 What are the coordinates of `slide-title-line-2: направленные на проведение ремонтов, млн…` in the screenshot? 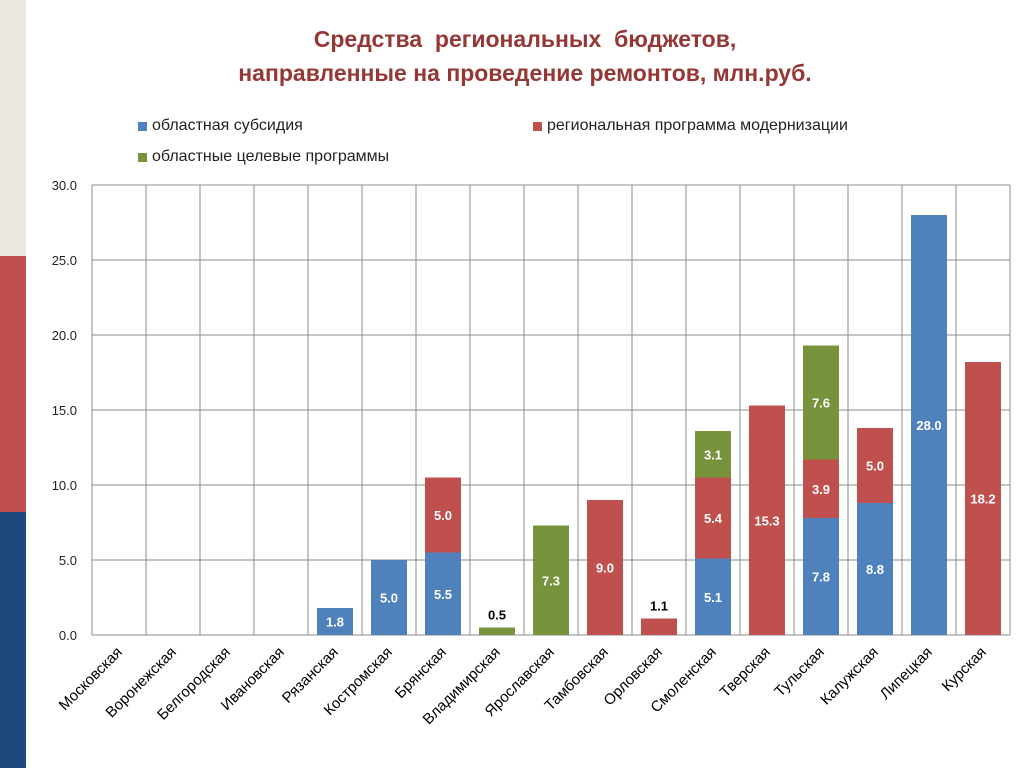 It's located at (525, 73).